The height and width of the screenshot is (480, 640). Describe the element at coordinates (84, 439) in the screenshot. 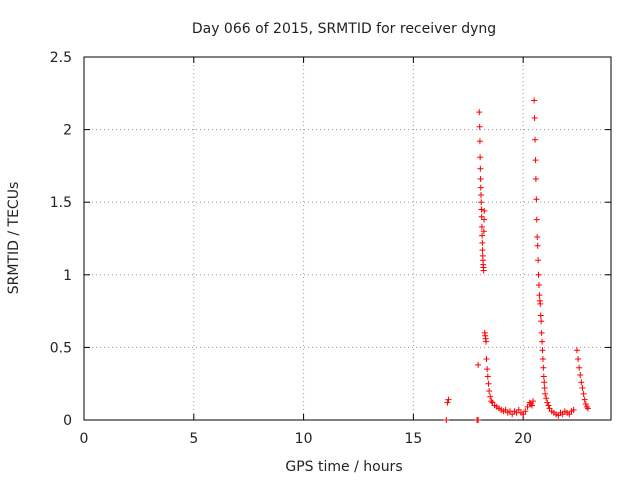

I see `x-tick-label: 0` at that location.